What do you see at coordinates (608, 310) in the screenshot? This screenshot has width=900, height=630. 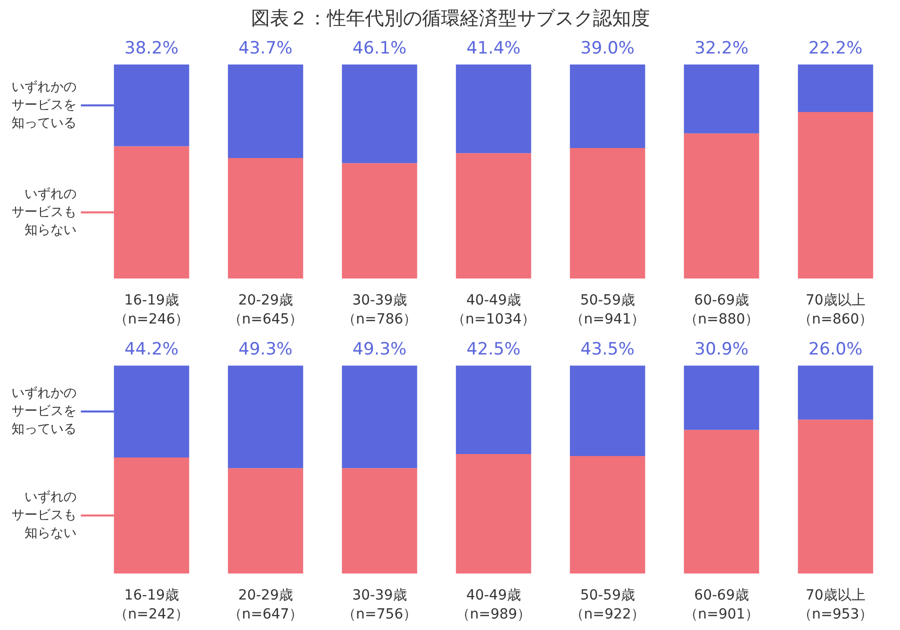 I see `x-tick-label: 50-59歳（n=941）` at bounding box center [608, 310].